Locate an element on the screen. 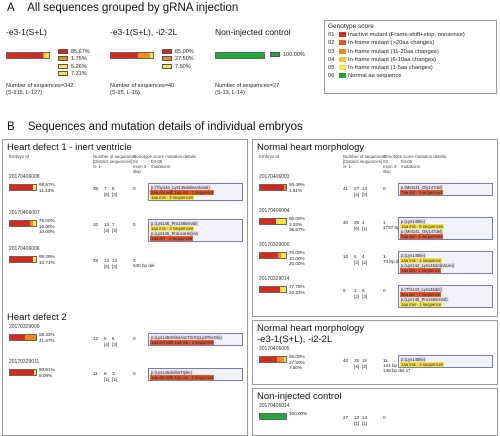 This screenshot has width=500, height=436. mutation-row: 2aa del with 1aa ins - 1 sequence is located at coordinates (195, 192).